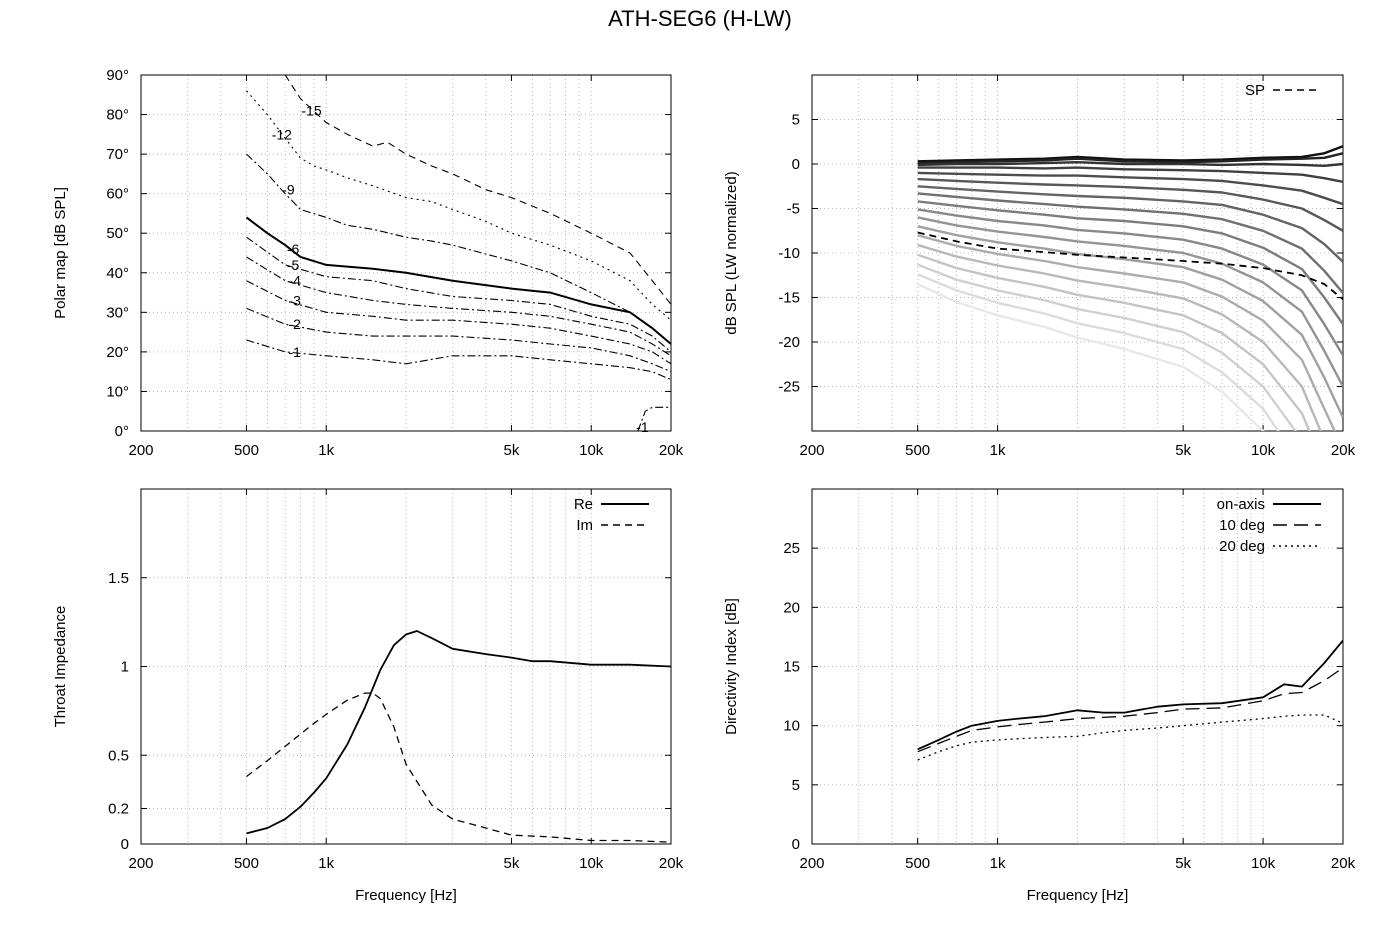  Describe the element at coordinates (584, 525) in the screenshot. I see `legend-label: Im` at that location.